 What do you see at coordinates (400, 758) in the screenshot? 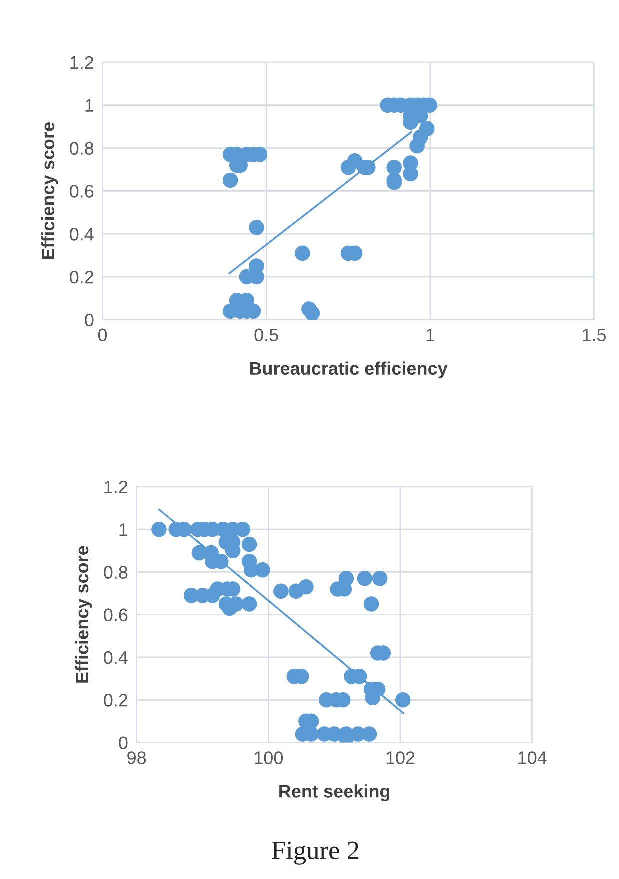
I see `x-tick-label: 102` at bounding box center [400, 758].